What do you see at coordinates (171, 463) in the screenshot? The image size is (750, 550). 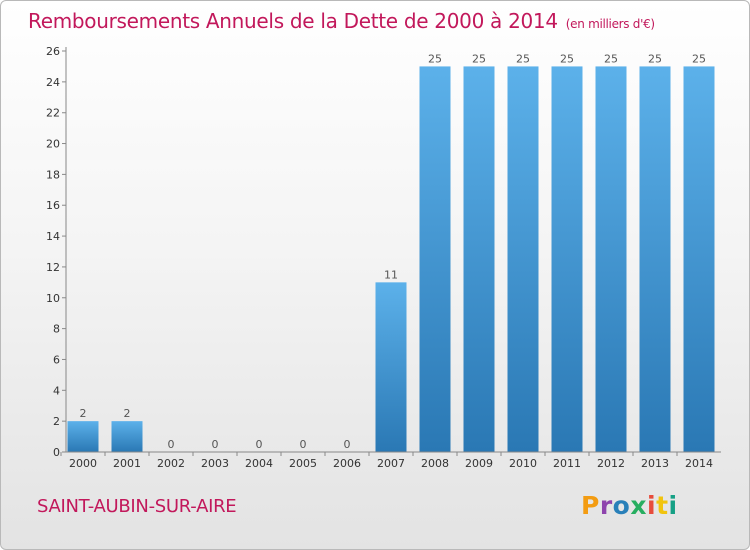 I see `x-tick-label-2002: 2002` at bounding box center [171, 463].